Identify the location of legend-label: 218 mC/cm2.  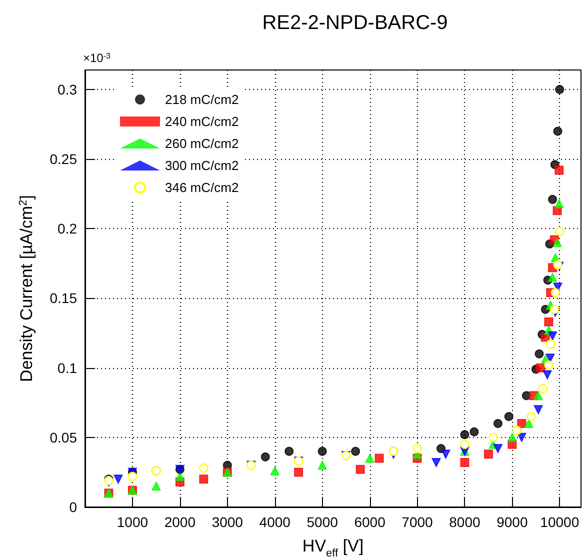
(202, 99).